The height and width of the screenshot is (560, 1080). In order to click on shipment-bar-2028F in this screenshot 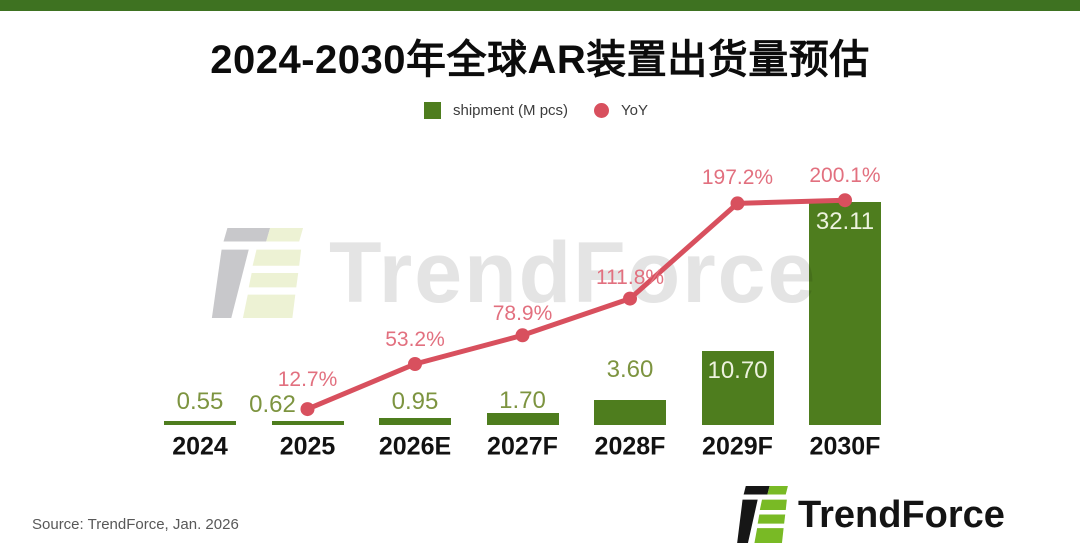, I will do `click(630, 412)`.